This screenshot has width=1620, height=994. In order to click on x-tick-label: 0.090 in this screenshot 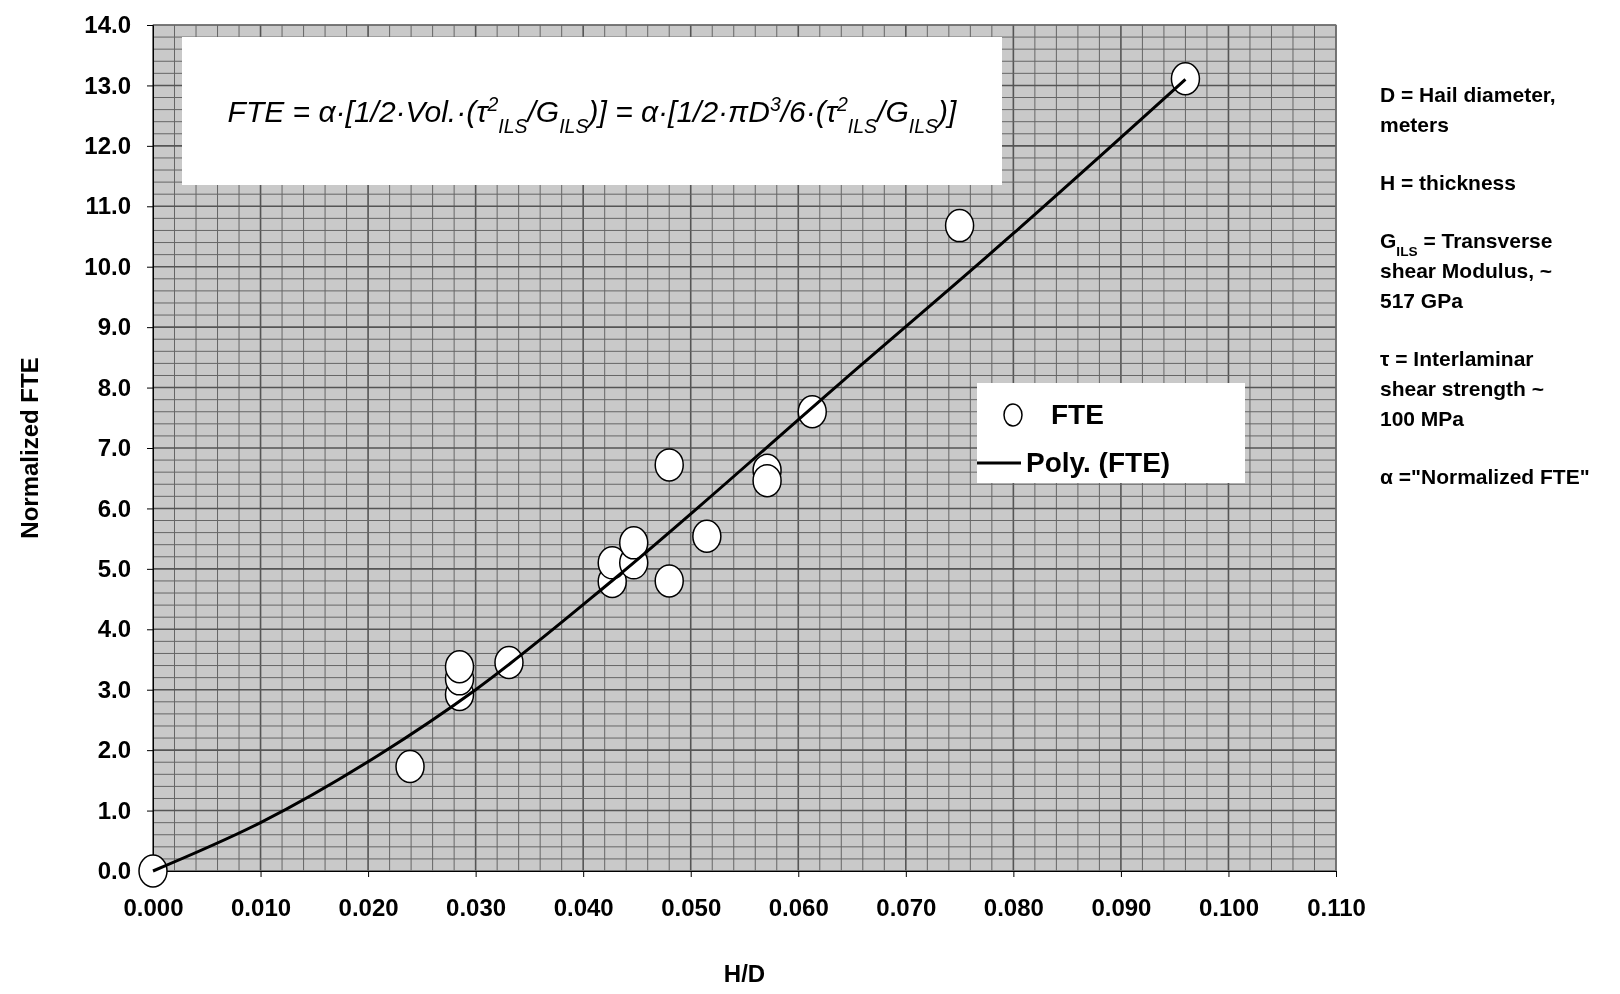, I will do `click(1121, 907)`.